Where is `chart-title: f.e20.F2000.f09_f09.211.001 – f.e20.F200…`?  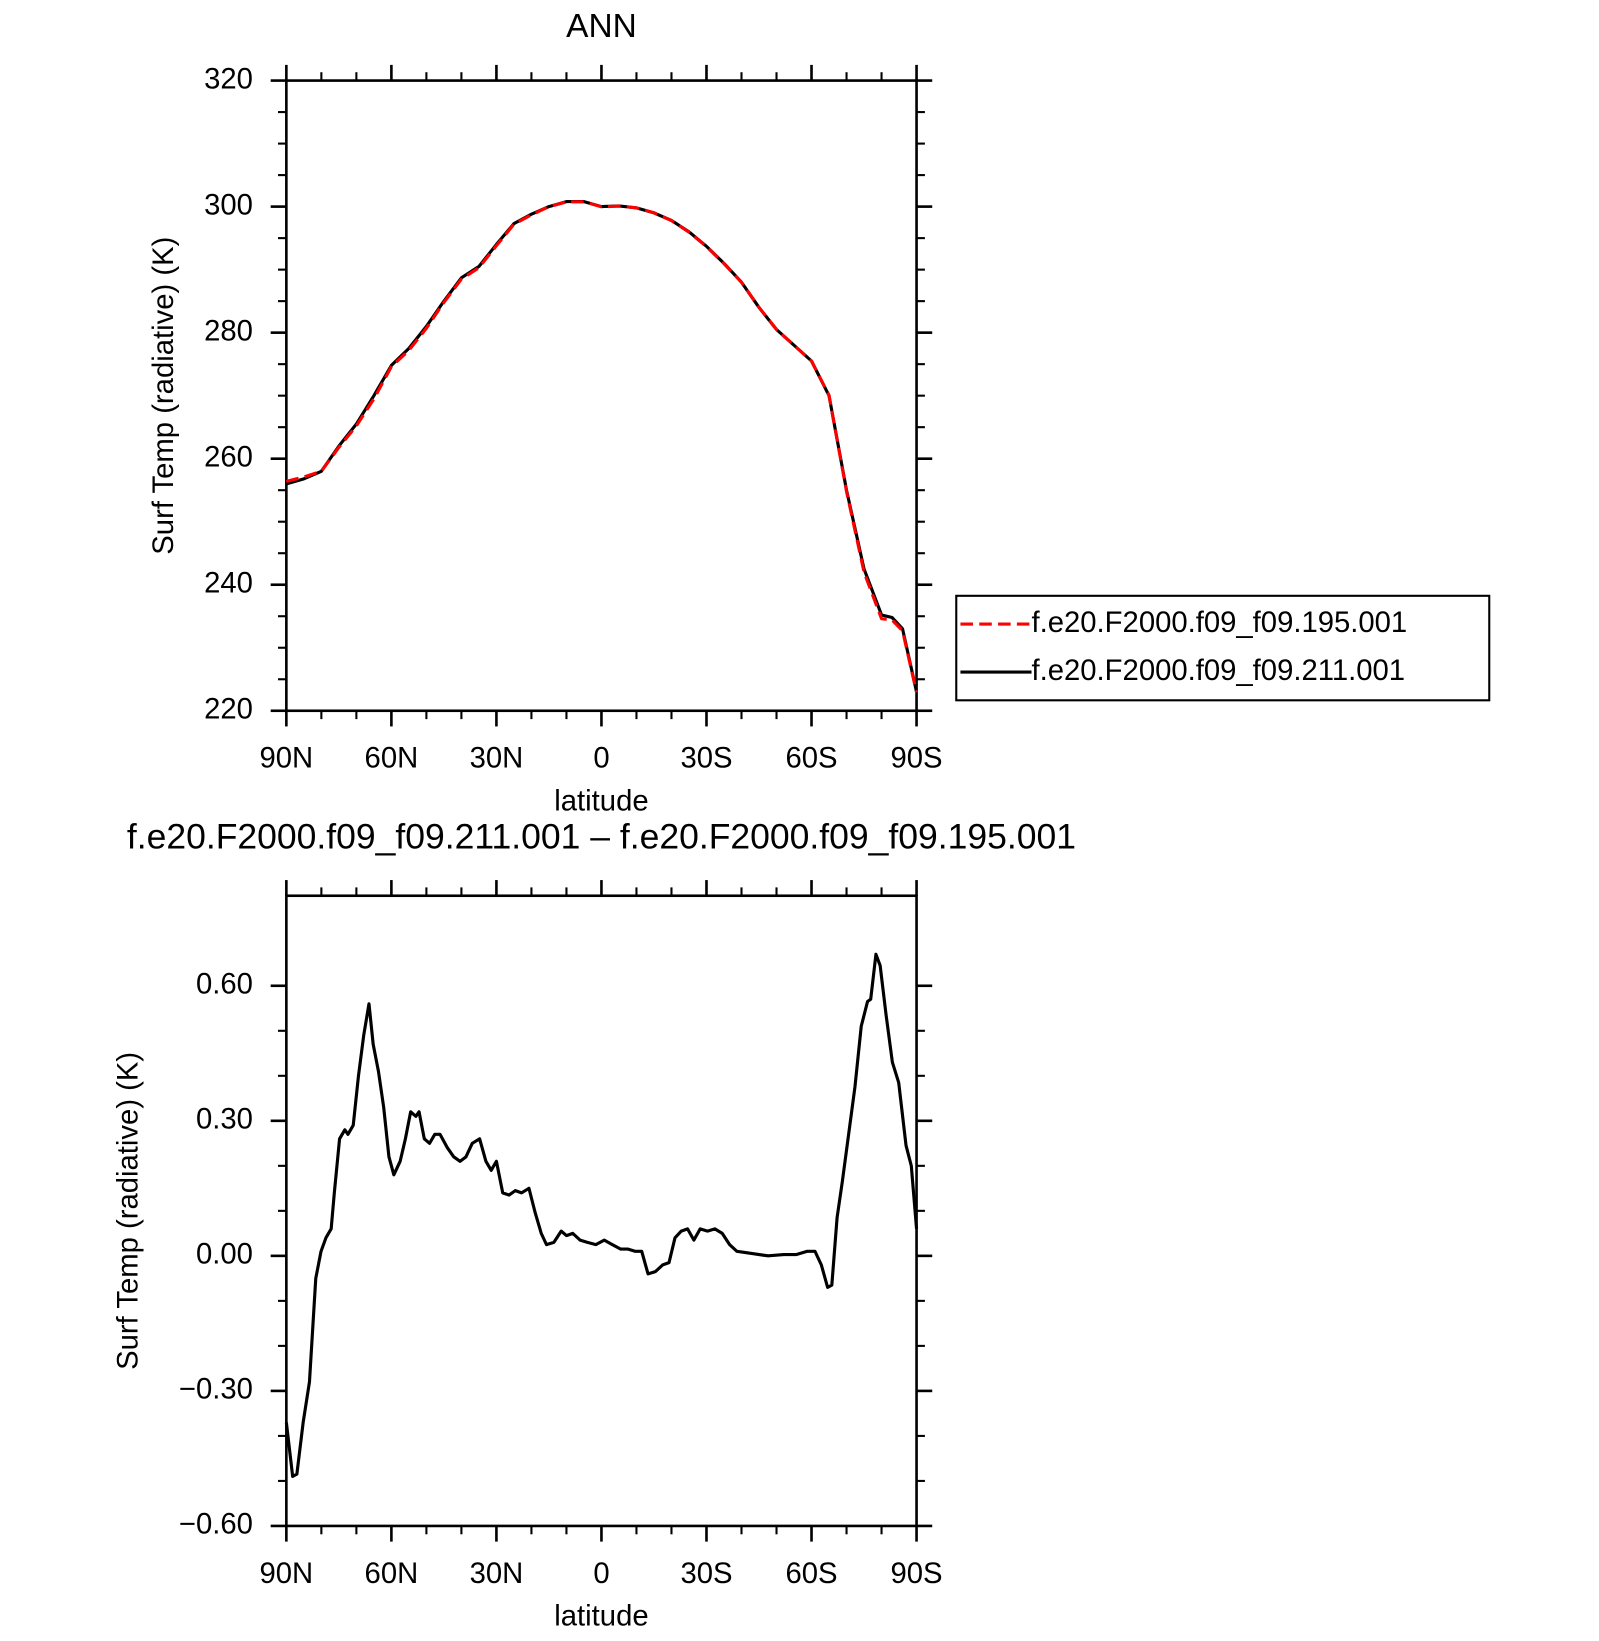
chart-title: f.e20.F2000.f09_f09.211.001 – f.e20.F200… is located at coordinates (601, 837).